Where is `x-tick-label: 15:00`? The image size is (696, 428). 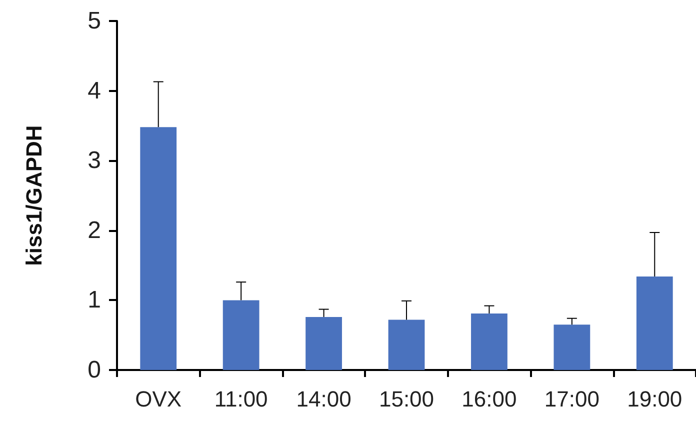 x-tick-label: 15:00 is located at coordinates (406, 399).